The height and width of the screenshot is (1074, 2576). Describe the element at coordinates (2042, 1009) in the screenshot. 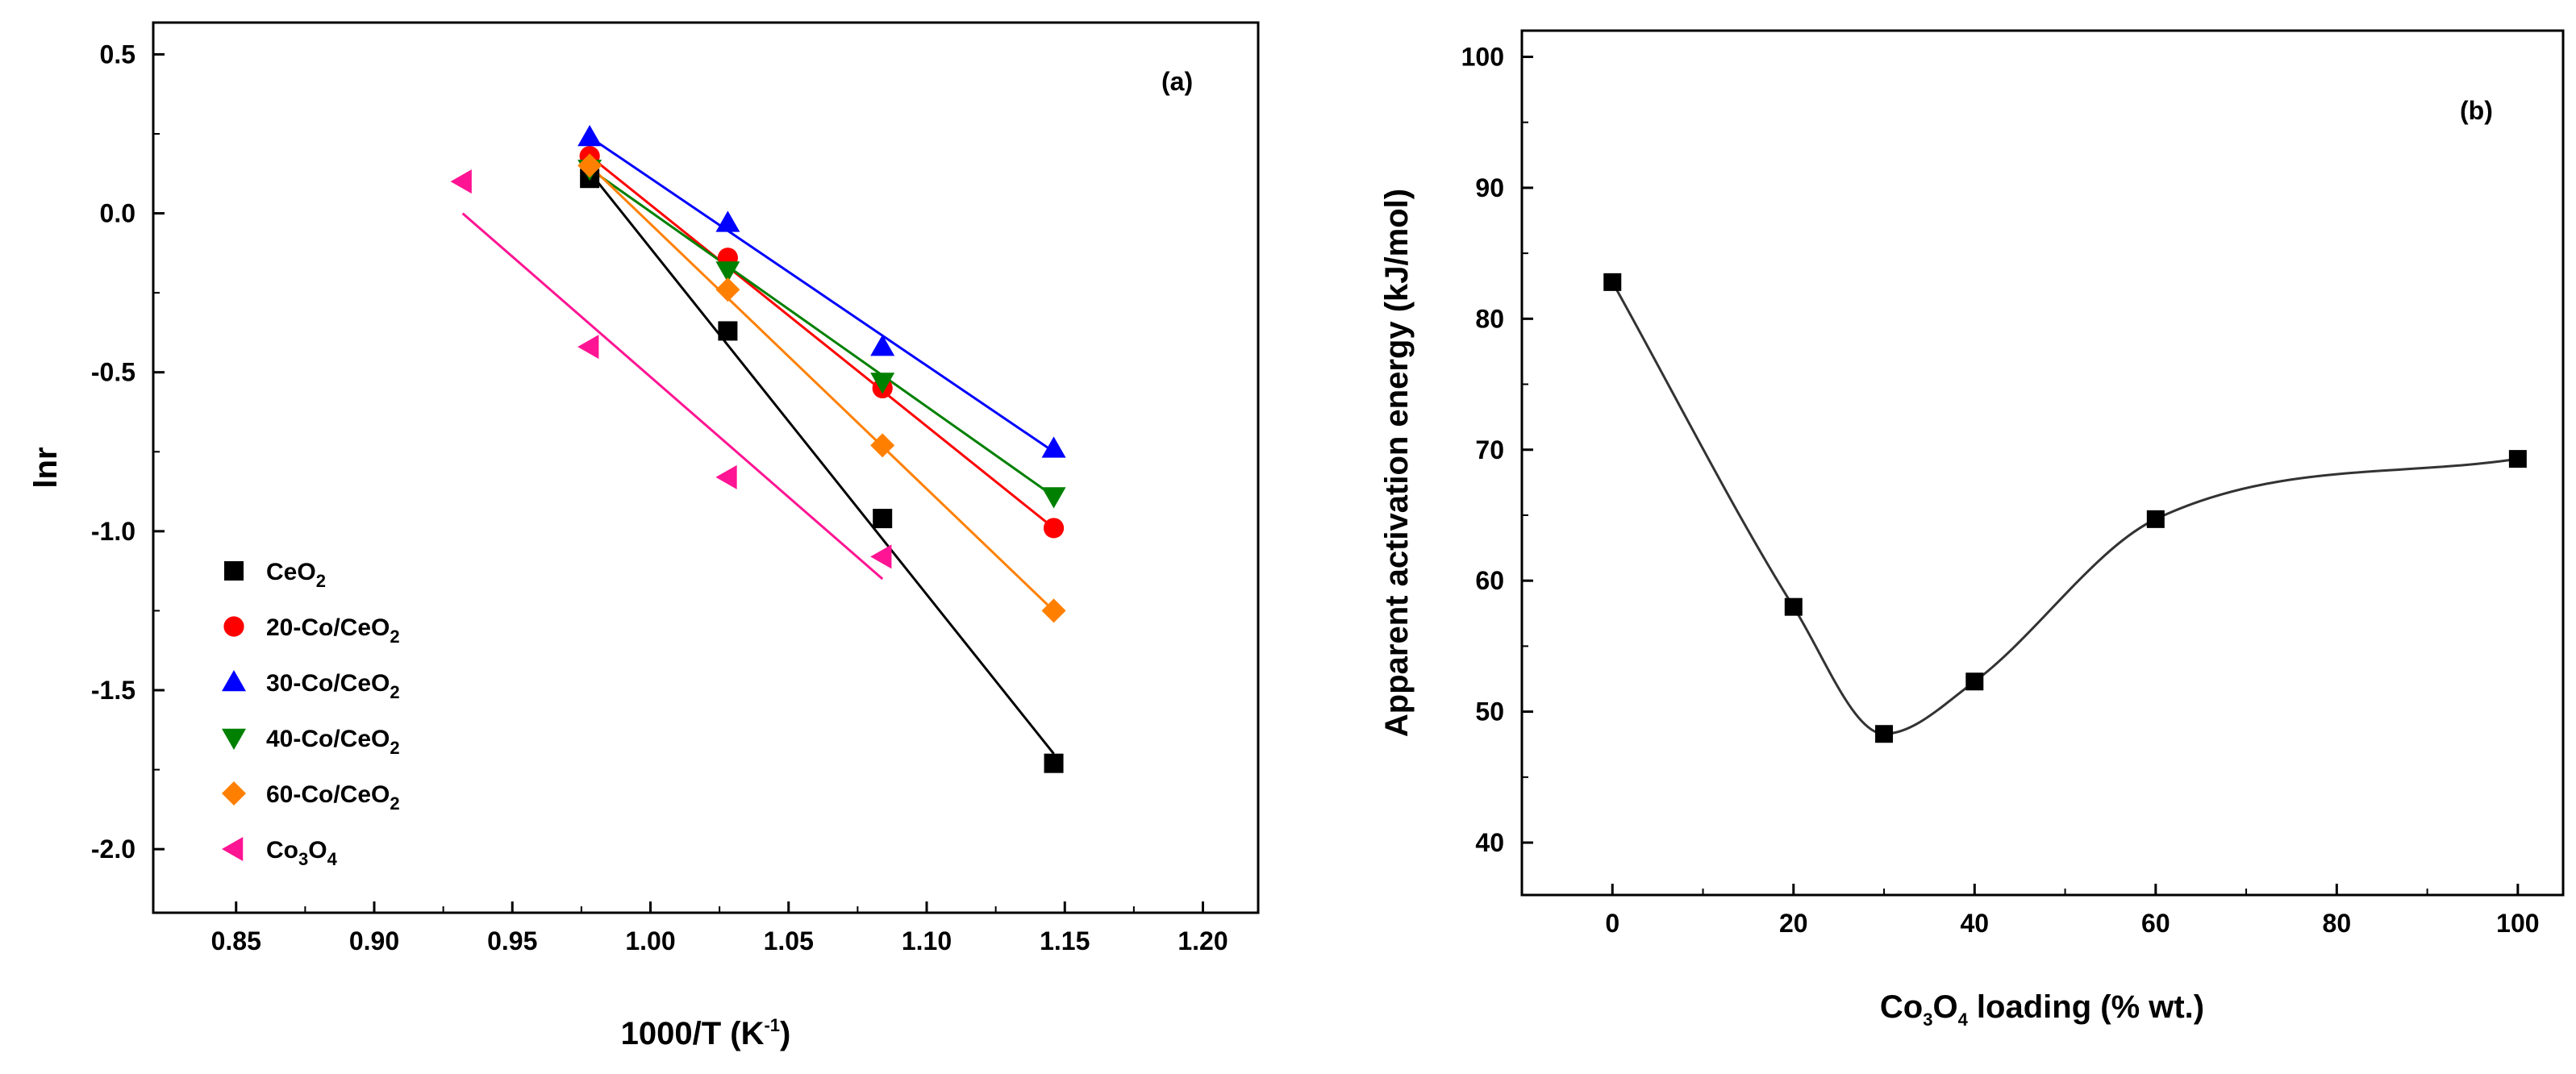

I see `panel-b-x-axis-title: Co3O4 loading (% wt.)` at that location.